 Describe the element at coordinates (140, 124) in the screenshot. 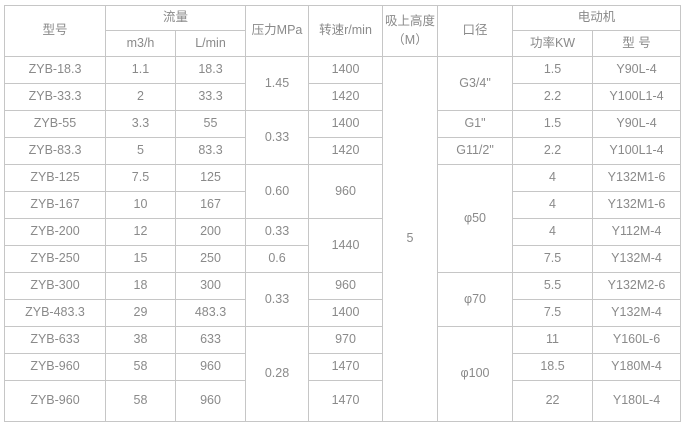

I see `cell-flow-m3h: 3.3` at that location.